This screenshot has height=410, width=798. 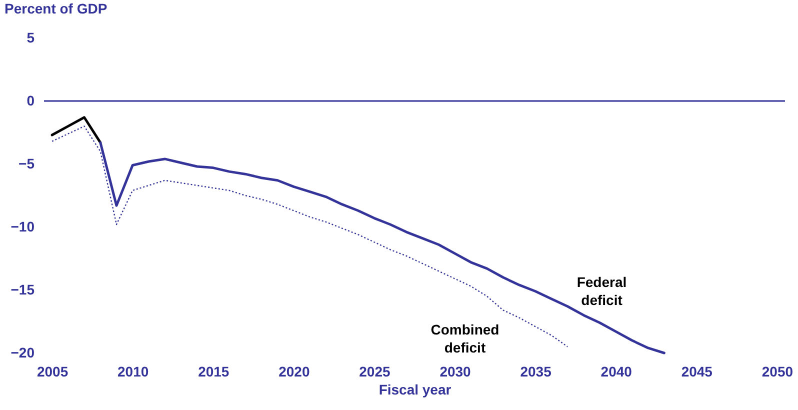 I want to click on y-tick-label: −20, so click(x=22, y=352).